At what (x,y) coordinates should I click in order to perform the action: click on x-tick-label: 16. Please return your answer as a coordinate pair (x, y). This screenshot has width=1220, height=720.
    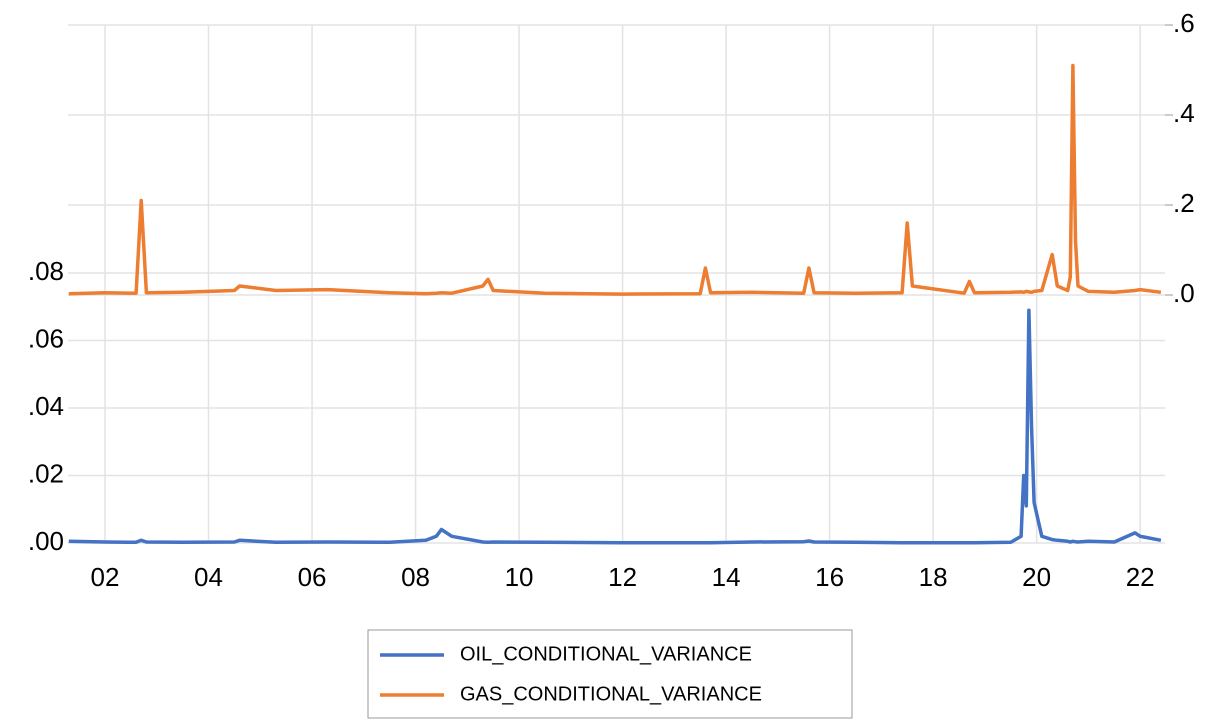
    Looking at the image, I should click on (829, 577).